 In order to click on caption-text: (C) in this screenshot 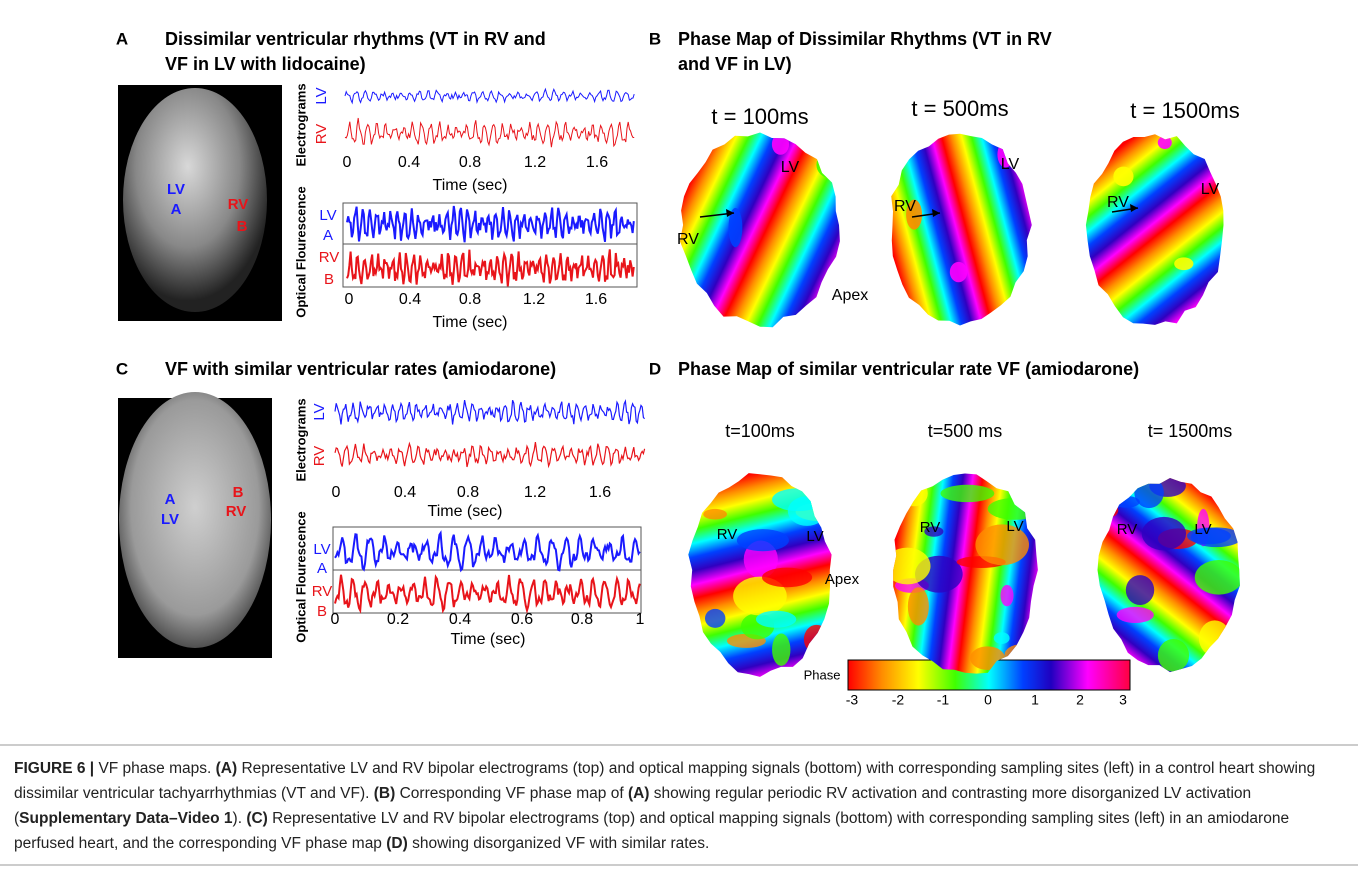, I will do `click(257, 818)`.